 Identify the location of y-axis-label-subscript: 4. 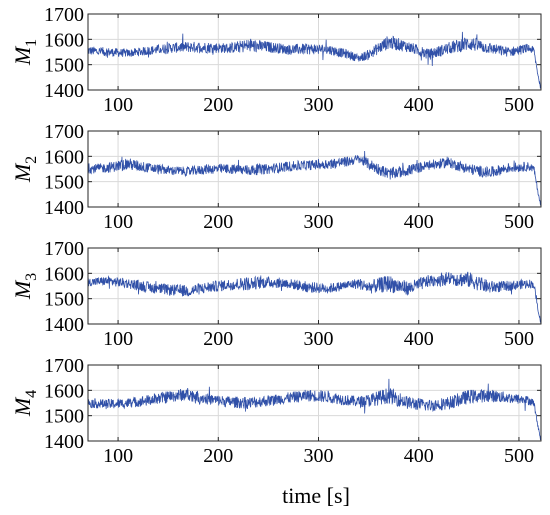
(31, 394).